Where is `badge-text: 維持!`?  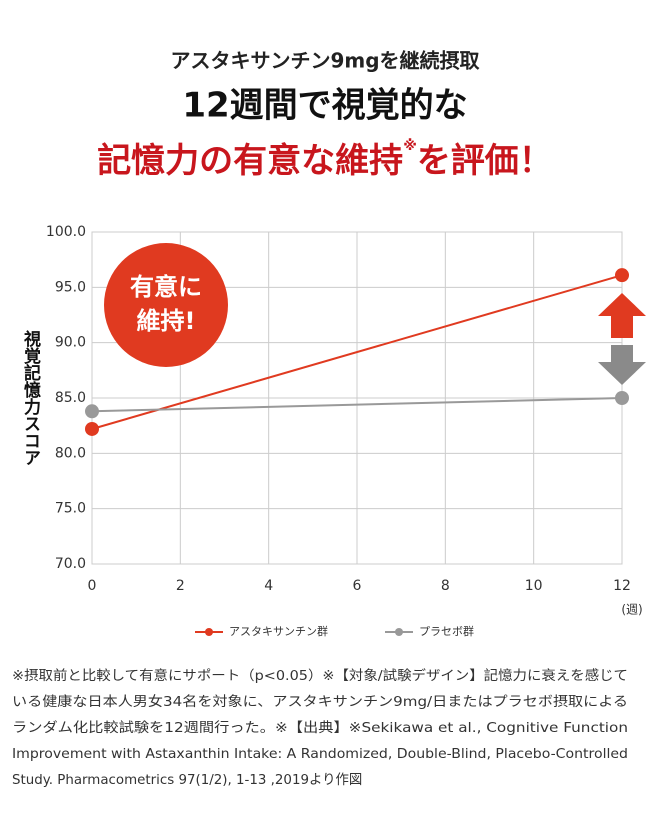 badge-text: 維持! is located at coordinates (166, 321).